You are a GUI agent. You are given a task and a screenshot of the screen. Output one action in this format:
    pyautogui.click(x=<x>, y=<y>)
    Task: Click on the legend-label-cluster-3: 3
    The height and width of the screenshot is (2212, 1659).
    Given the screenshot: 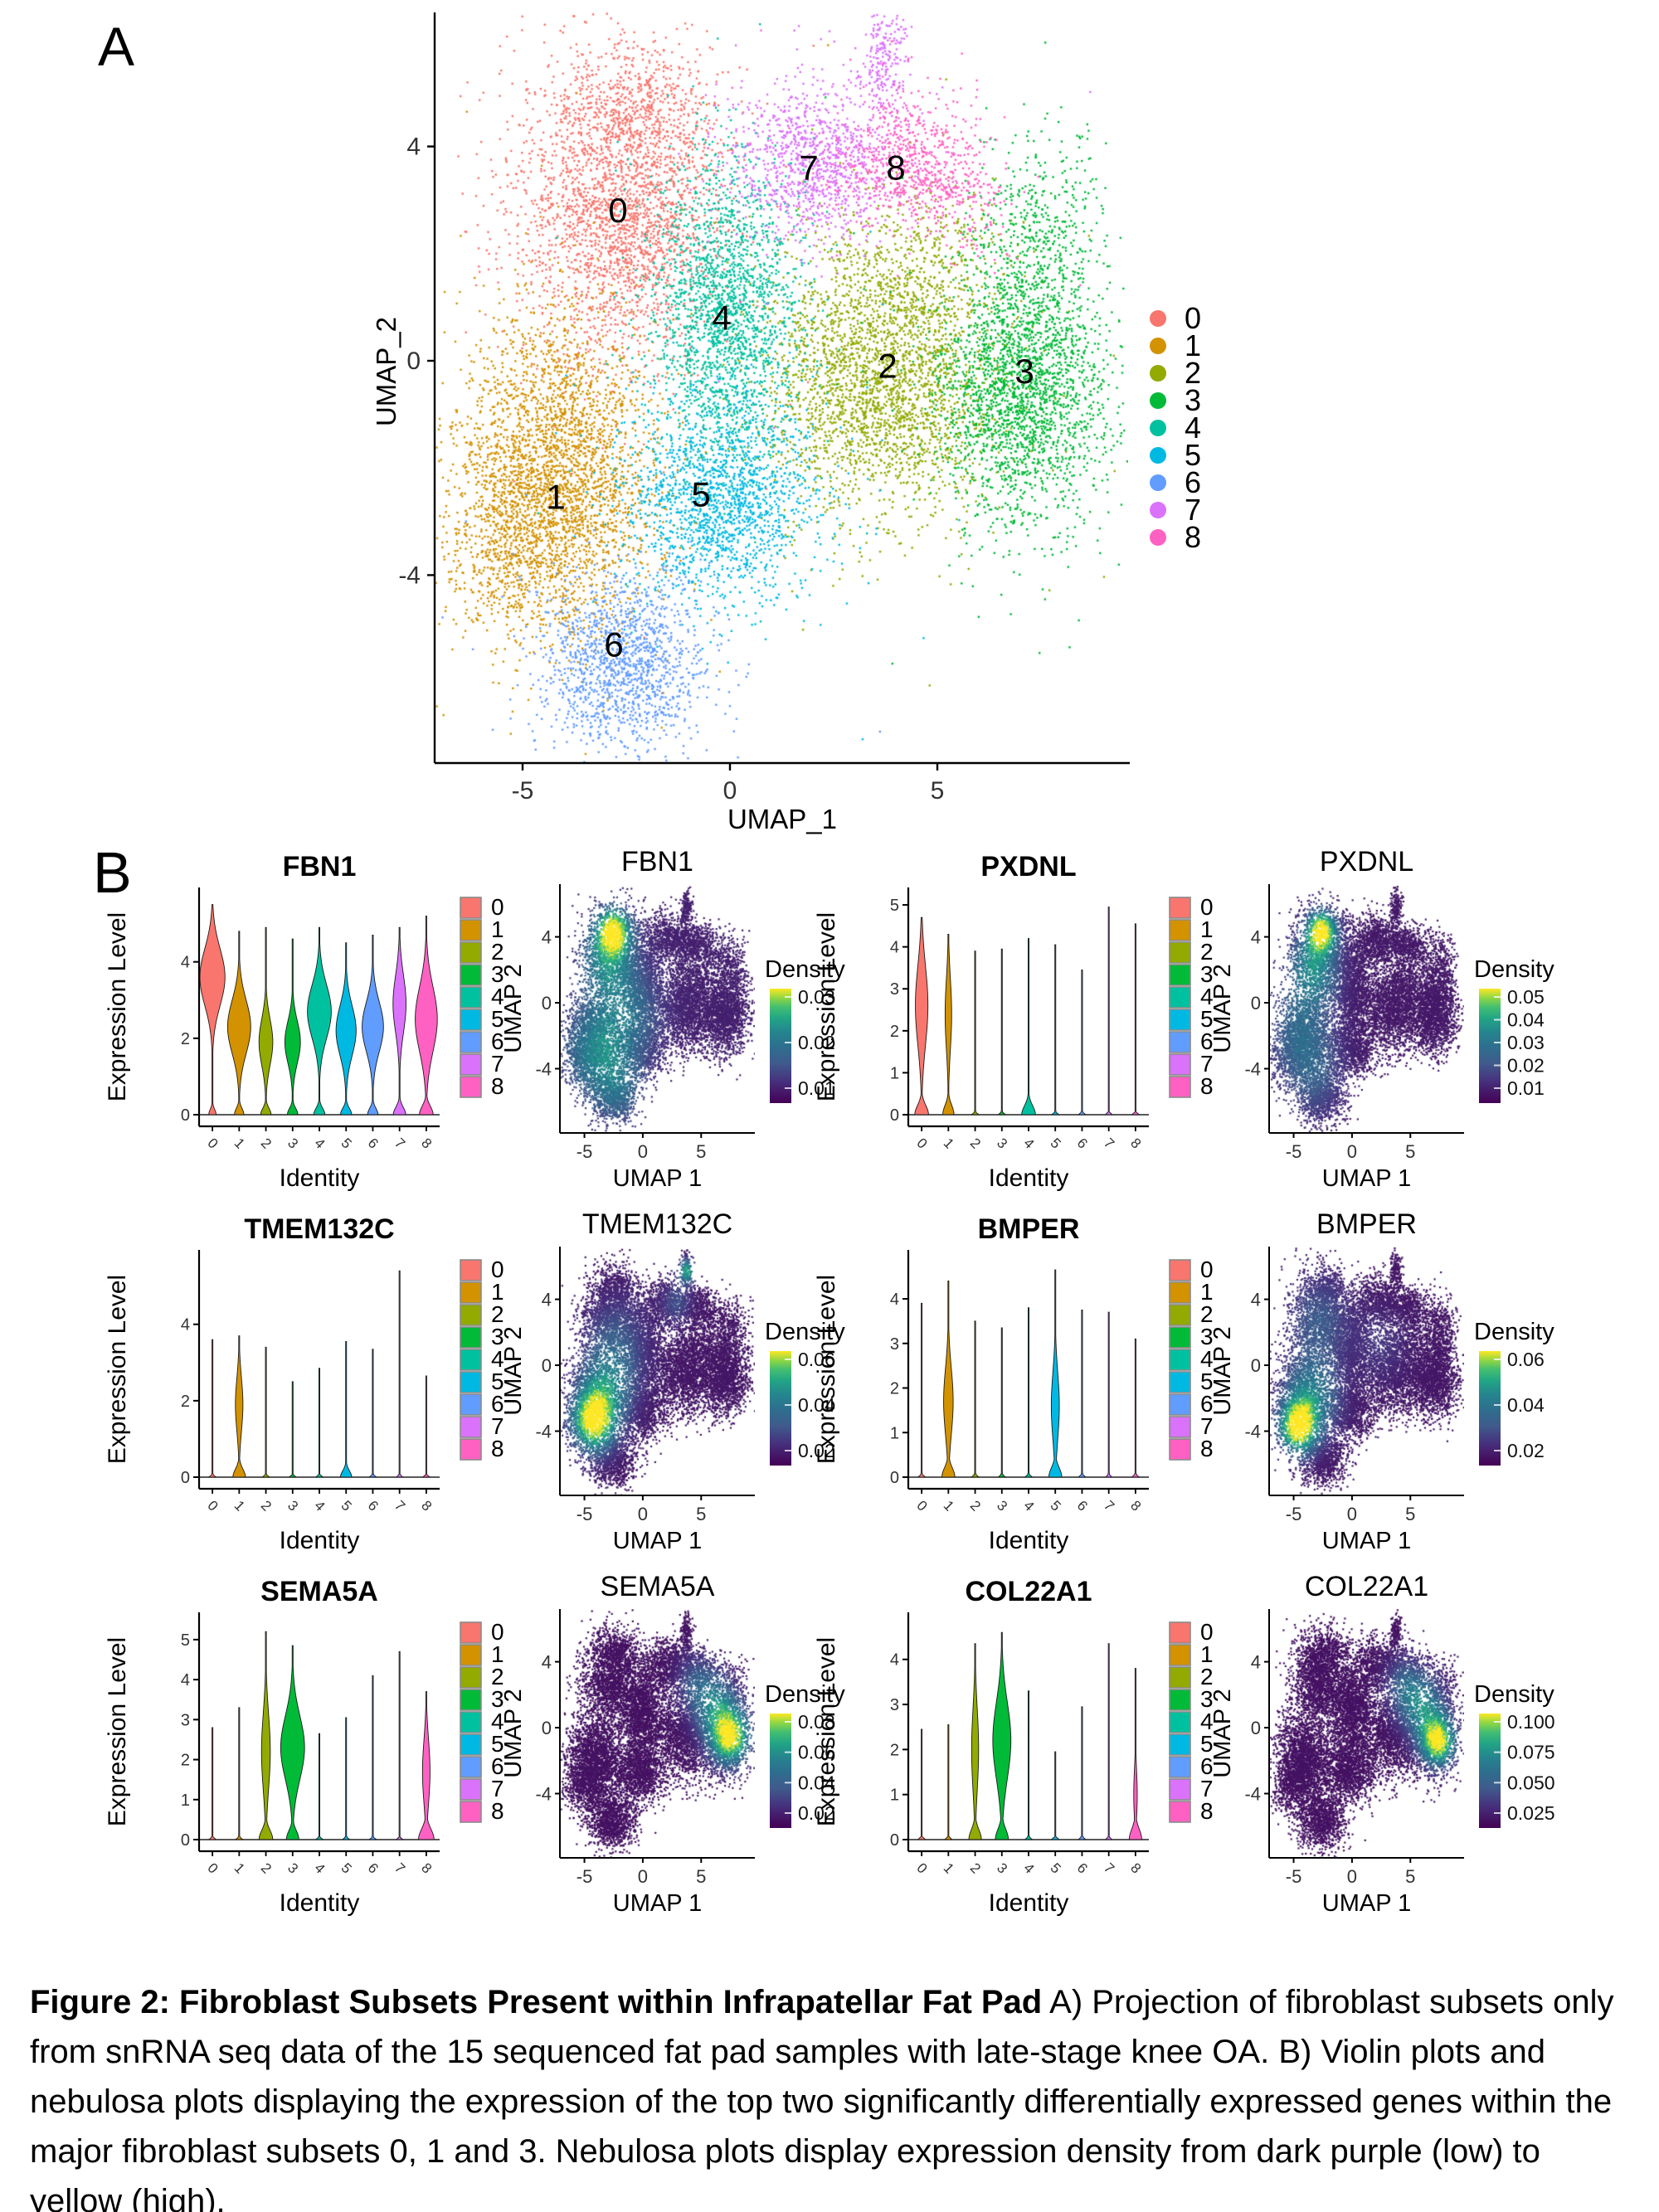 What is the action you would take?
    pyautogui.click(x=1193, y=400)
    